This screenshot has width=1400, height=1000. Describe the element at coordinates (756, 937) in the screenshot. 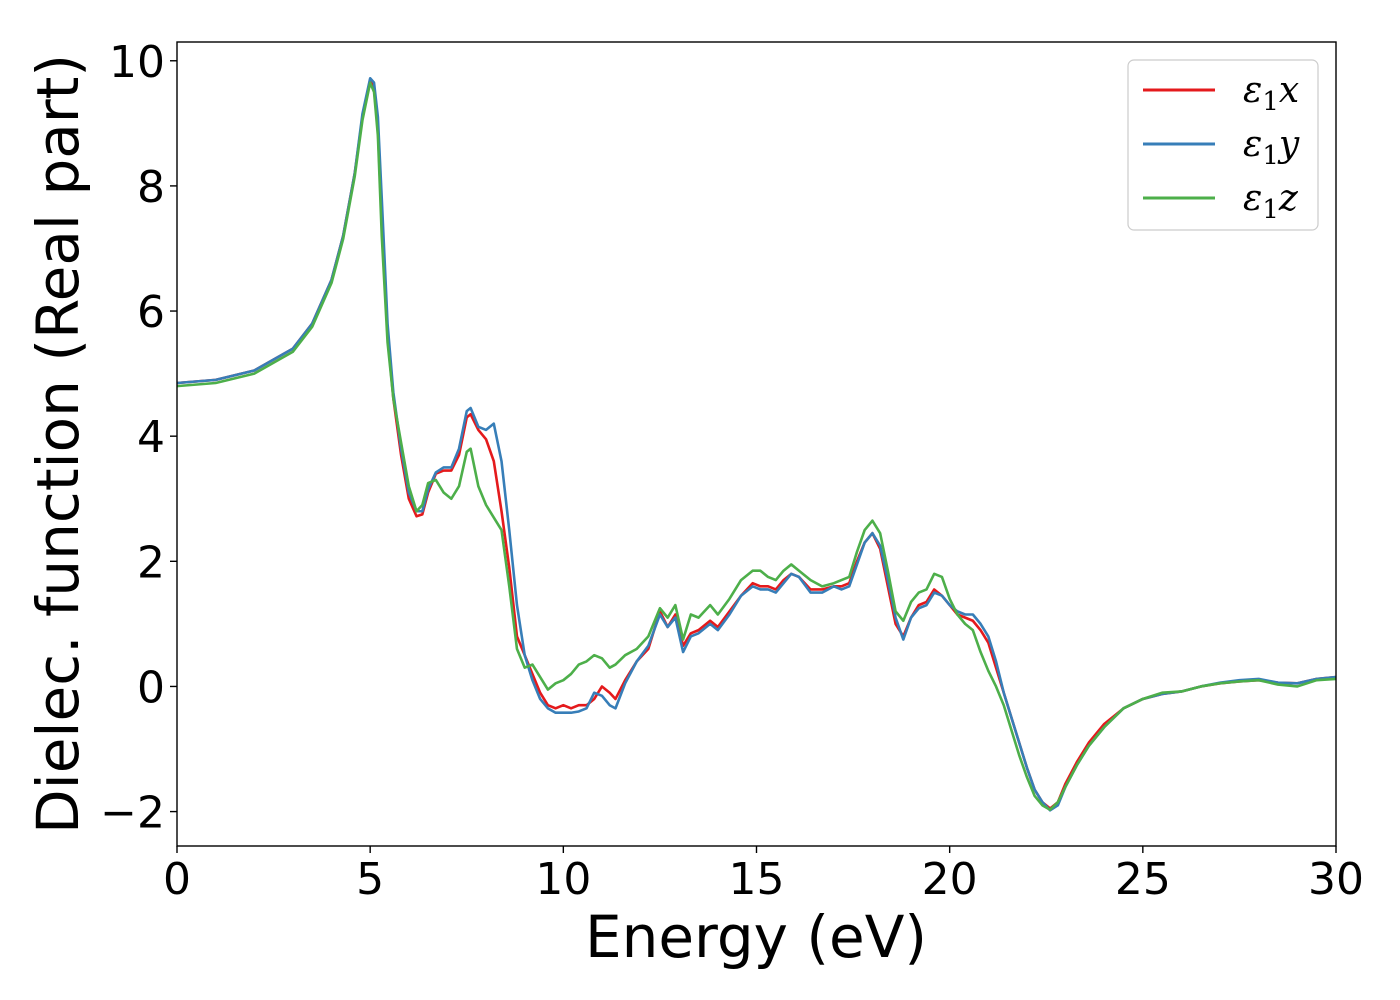

I see `x-axis-title: Energy (eV)` at that location.